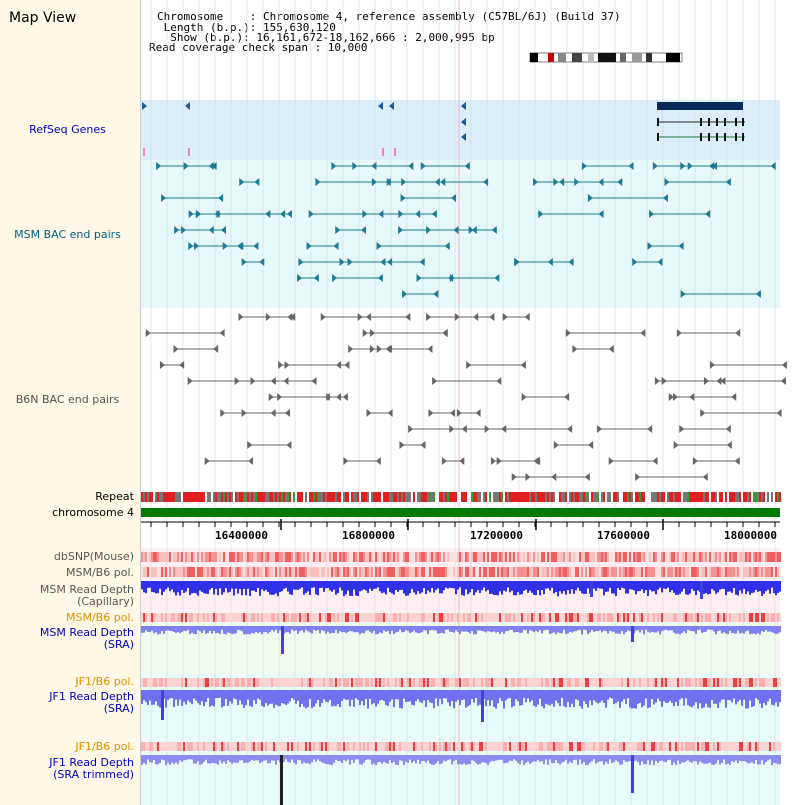 The height and width of the screenshot is (805, 800). Describe the element at coordinates (86, 595) in the screenshot. I see `track-label-msm-capillary: MSM Read Depth (Capillary)` at that location.